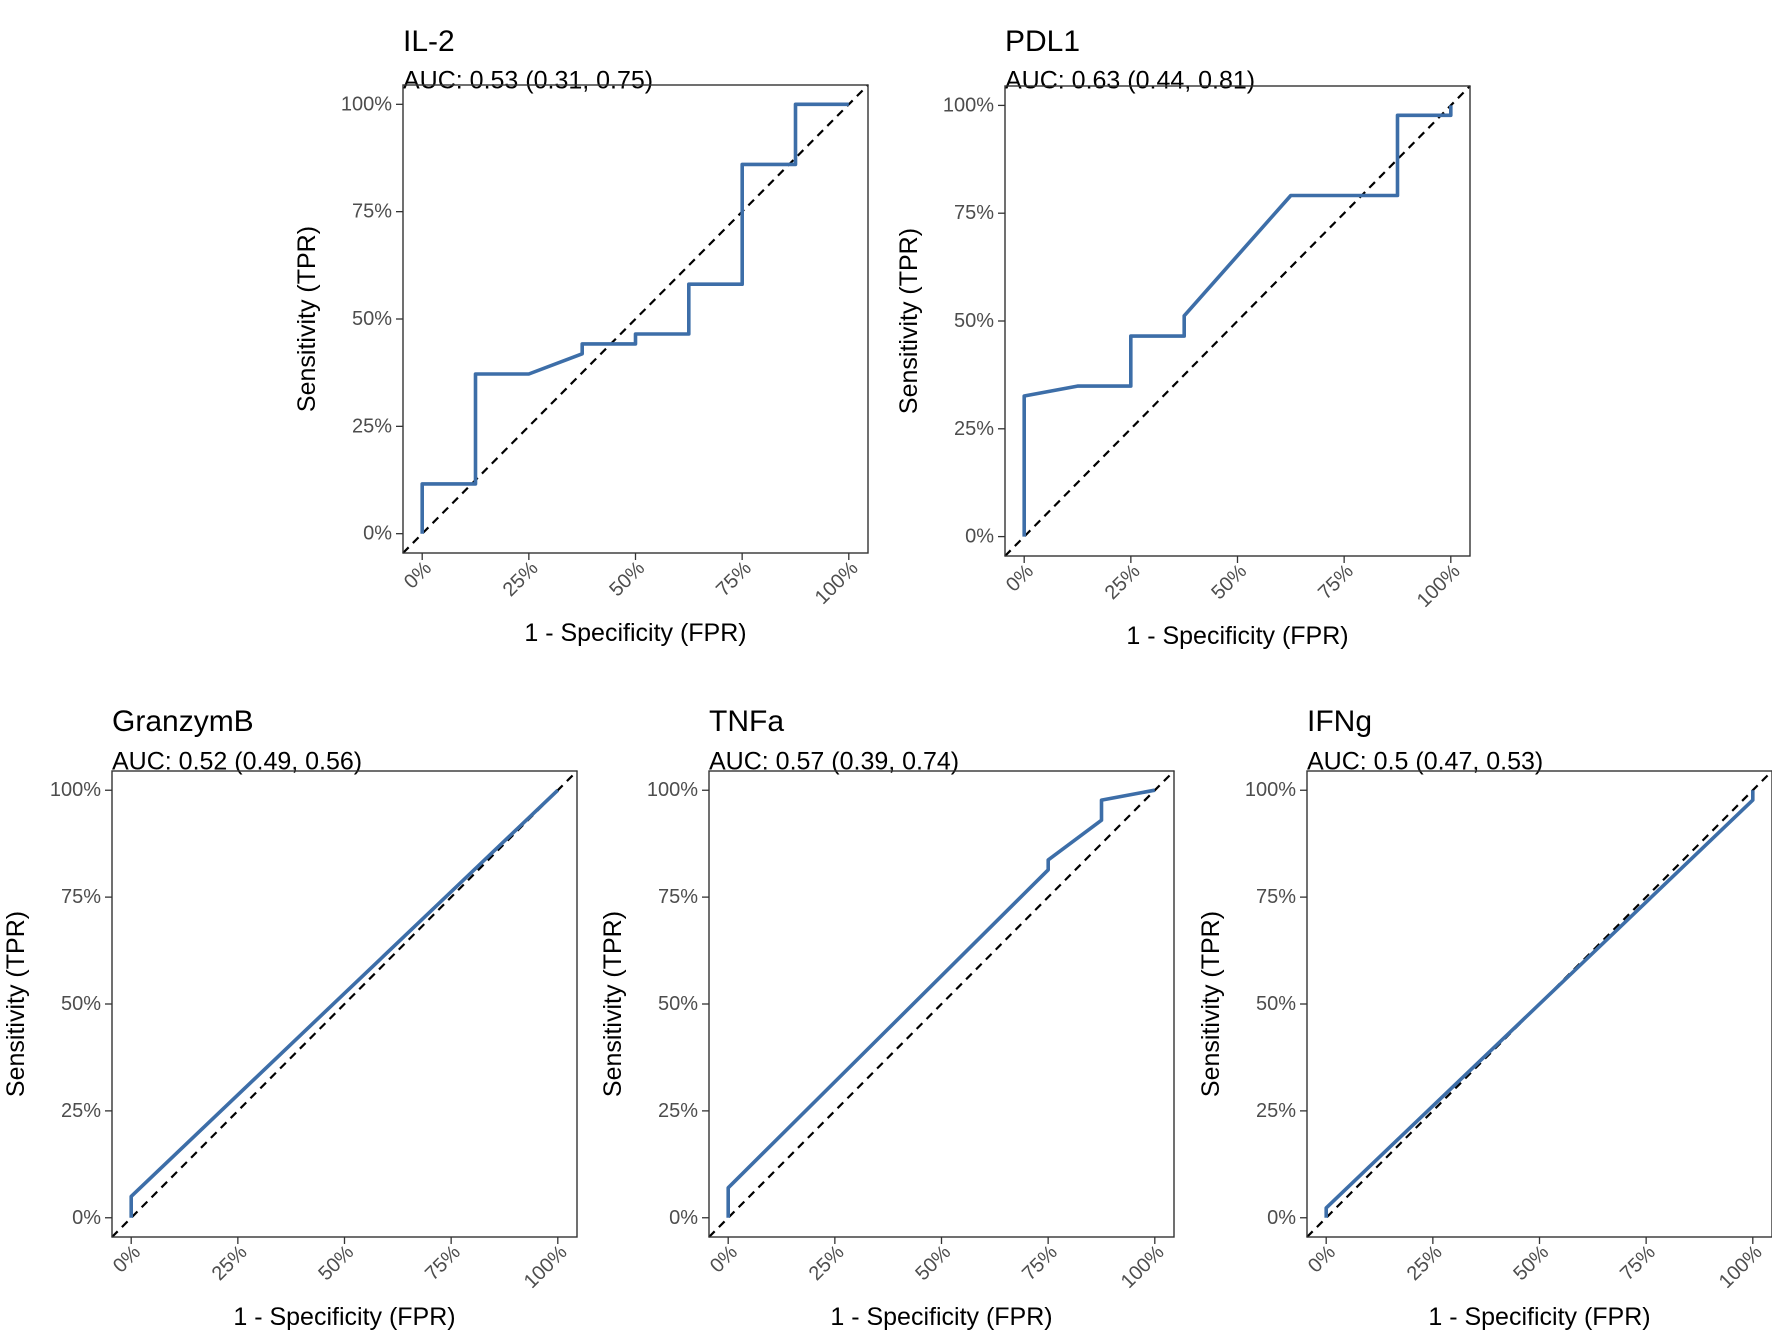 The width and height of the screenshot is (1772, 1344). I want to click on panel-title: GranzymB, so click(183, 721).